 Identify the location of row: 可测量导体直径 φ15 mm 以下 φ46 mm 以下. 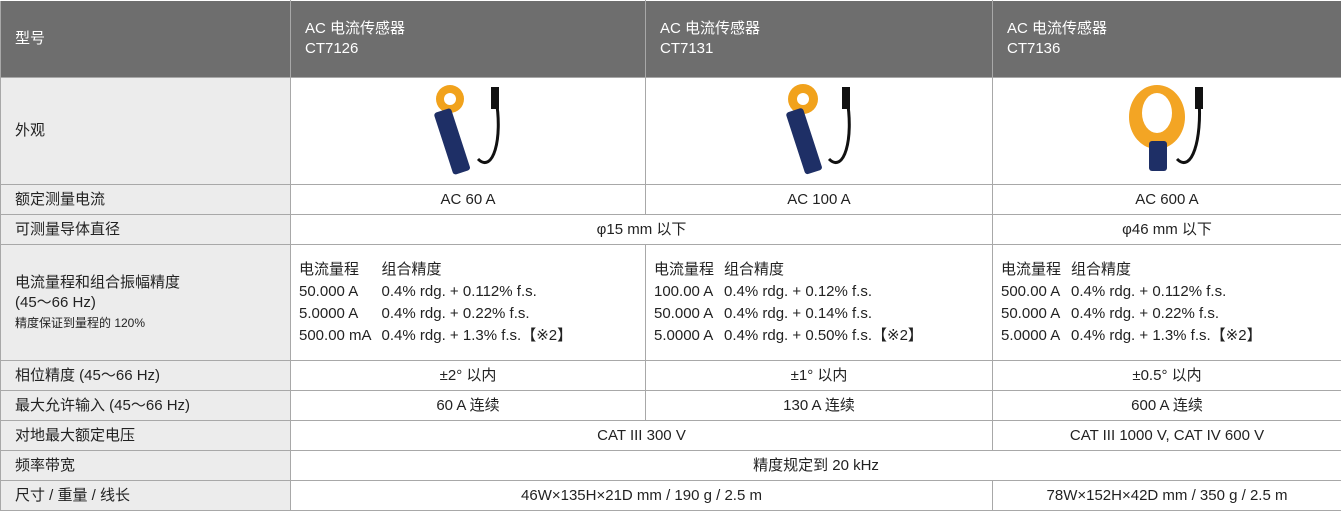
(670, 229).